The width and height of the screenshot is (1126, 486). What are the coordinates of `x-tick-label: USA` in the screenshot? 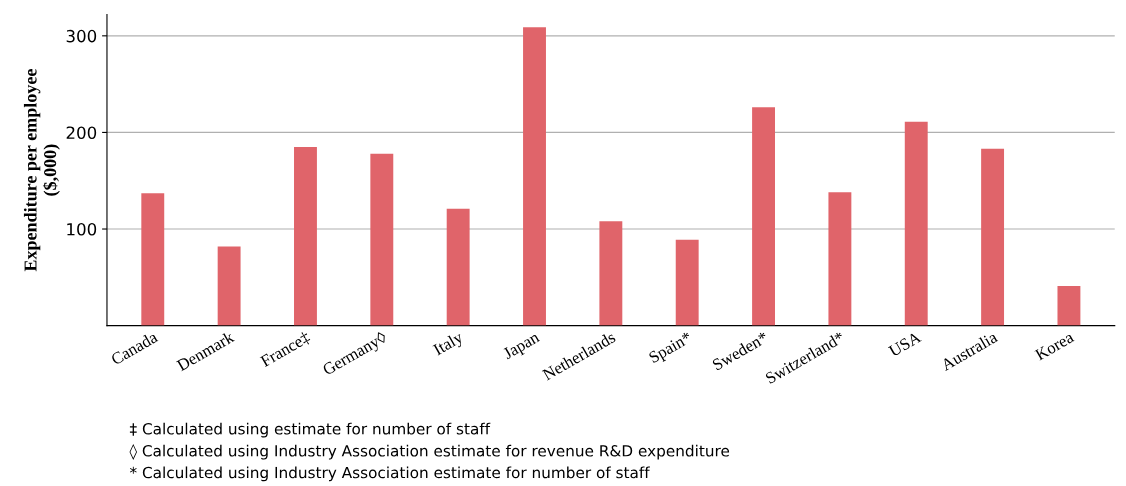 It's located at (904, 344).